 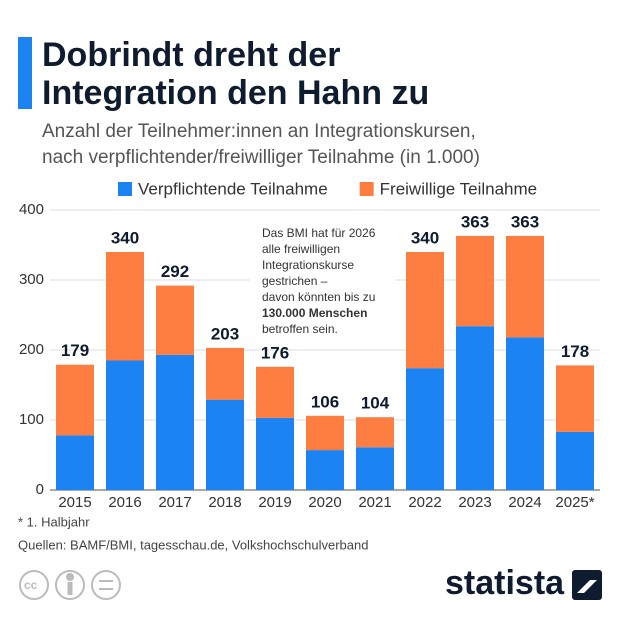 What do you see at coordinates (31, 419) in the screenshot?
I see `y-tick-label: 100` at bounding box center [31, 419].